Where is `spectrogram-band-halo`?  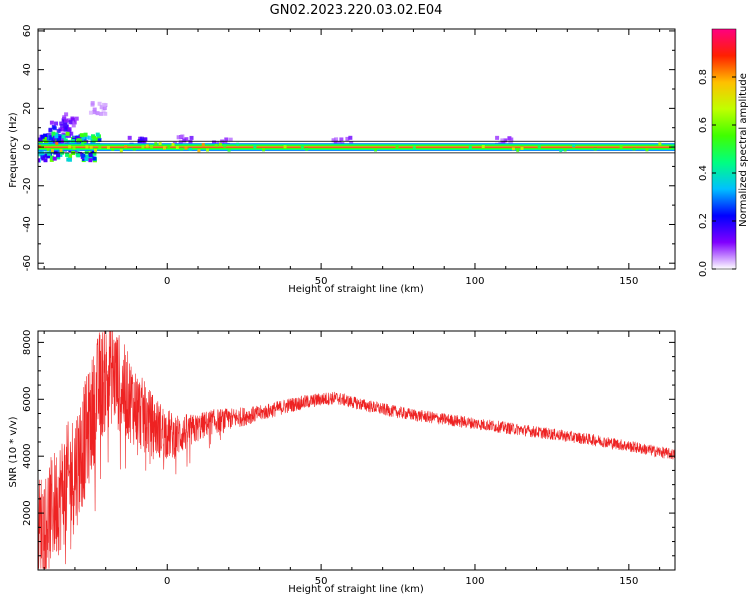
spectrogram-band-halo is located at coordinates (356, 147).